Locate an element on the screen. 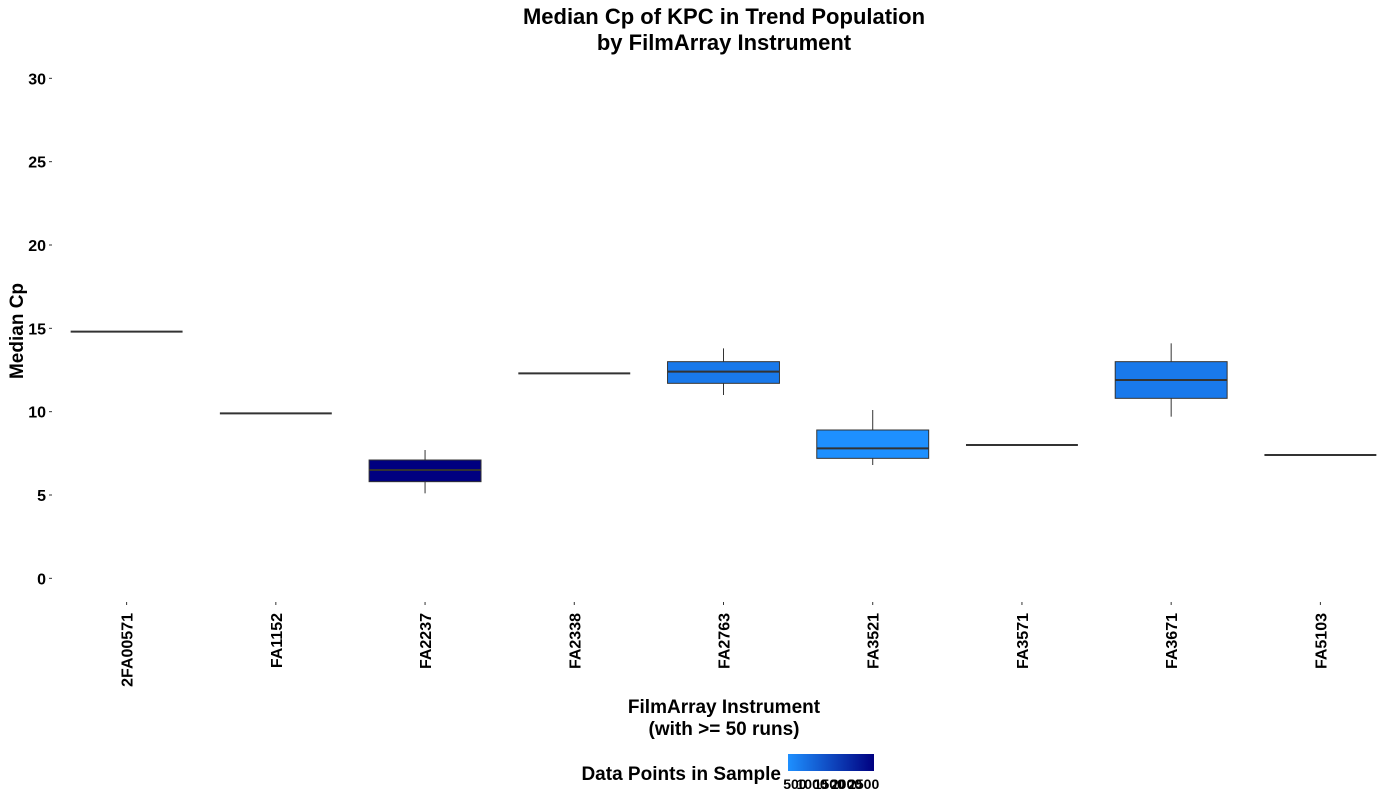 The width and height of the screenshot is (1400, 800). y-tick-label: 10 is located at coordinates (37, 413).